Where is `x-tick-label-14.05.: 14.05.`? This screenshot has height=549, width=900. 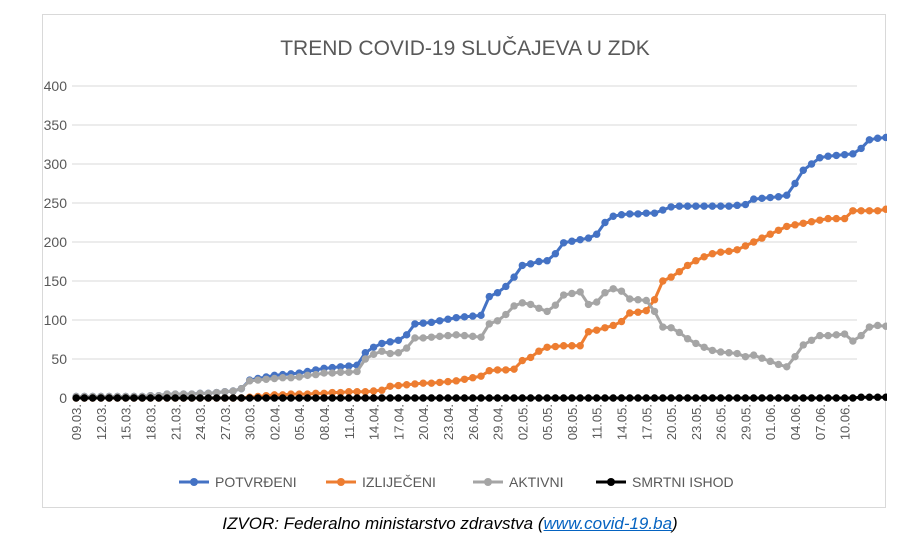 x-tick-label-14.05.: 14.05. is located at coordinates (622, 422).